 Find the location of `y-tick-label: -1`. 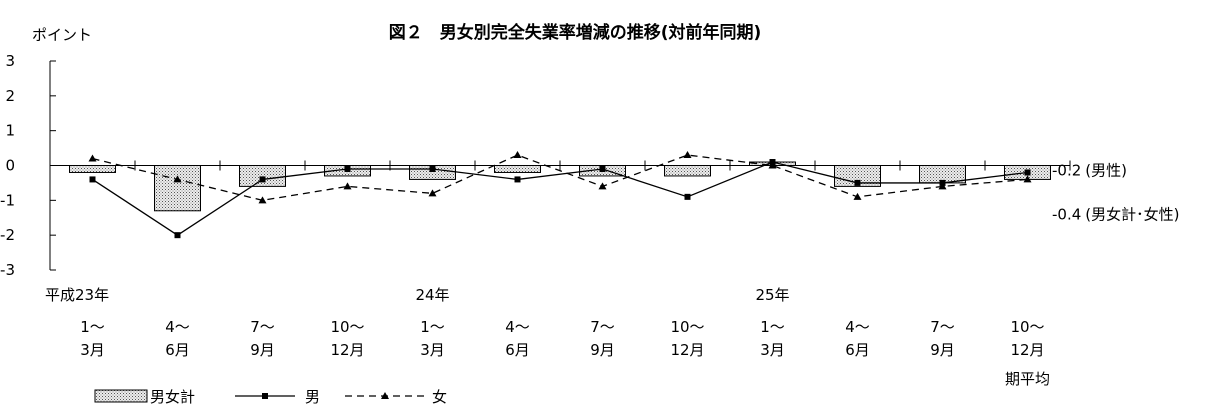

y-tick-label: -1 is located at coordinates (7, 200).